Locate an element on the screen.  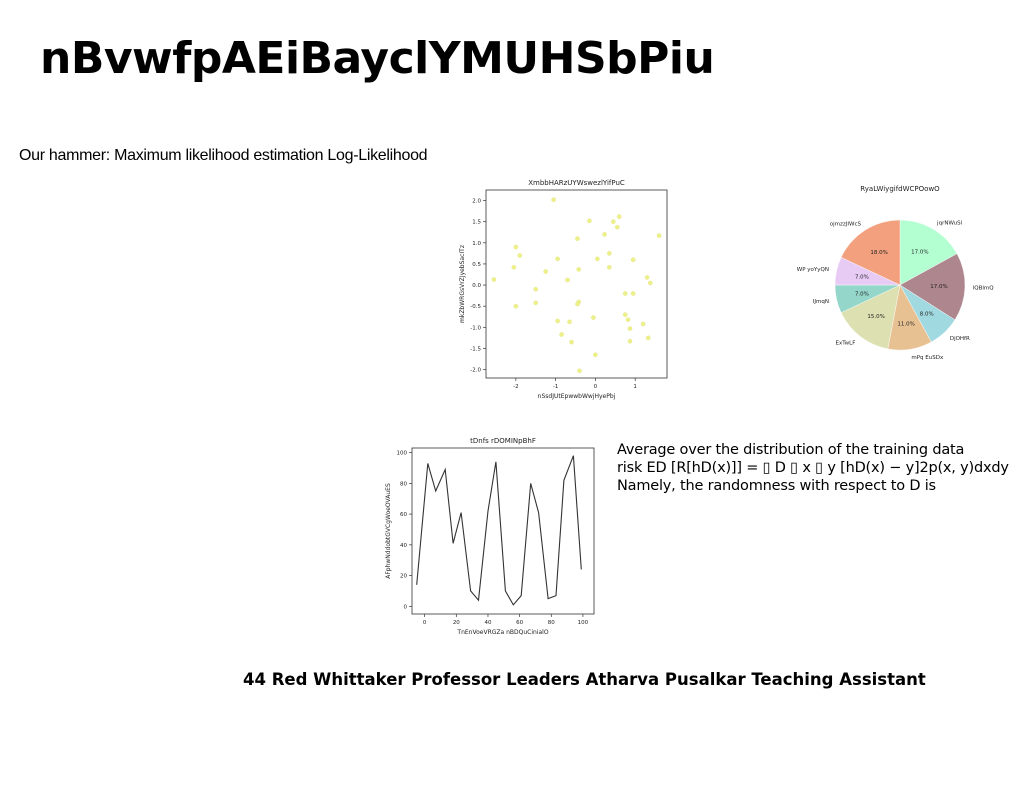
line-series is located at coordinates (499, 530).